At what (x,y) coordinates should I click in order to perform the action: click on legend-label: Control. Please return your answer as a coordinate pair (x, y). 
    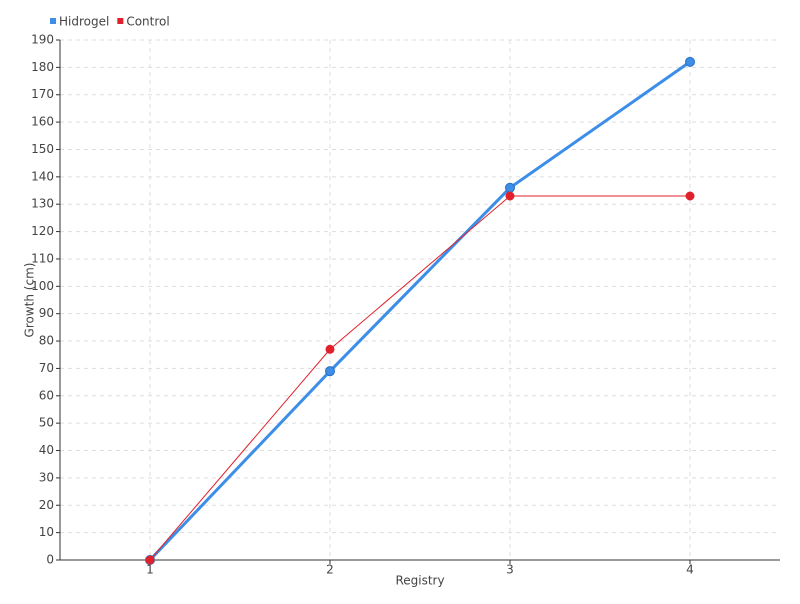
    Looking at the image, I should click on (147, 22).